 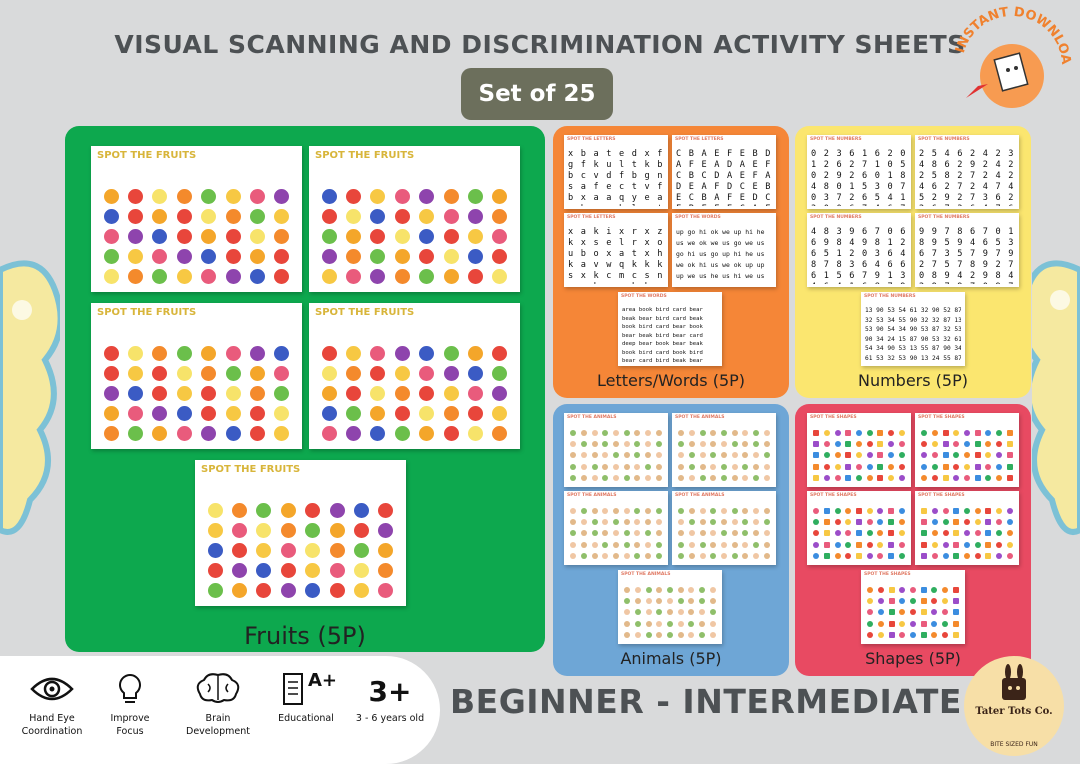 I want to click on sheet-title: SPOT THE NUMBERS, so click(x=836, y=217).